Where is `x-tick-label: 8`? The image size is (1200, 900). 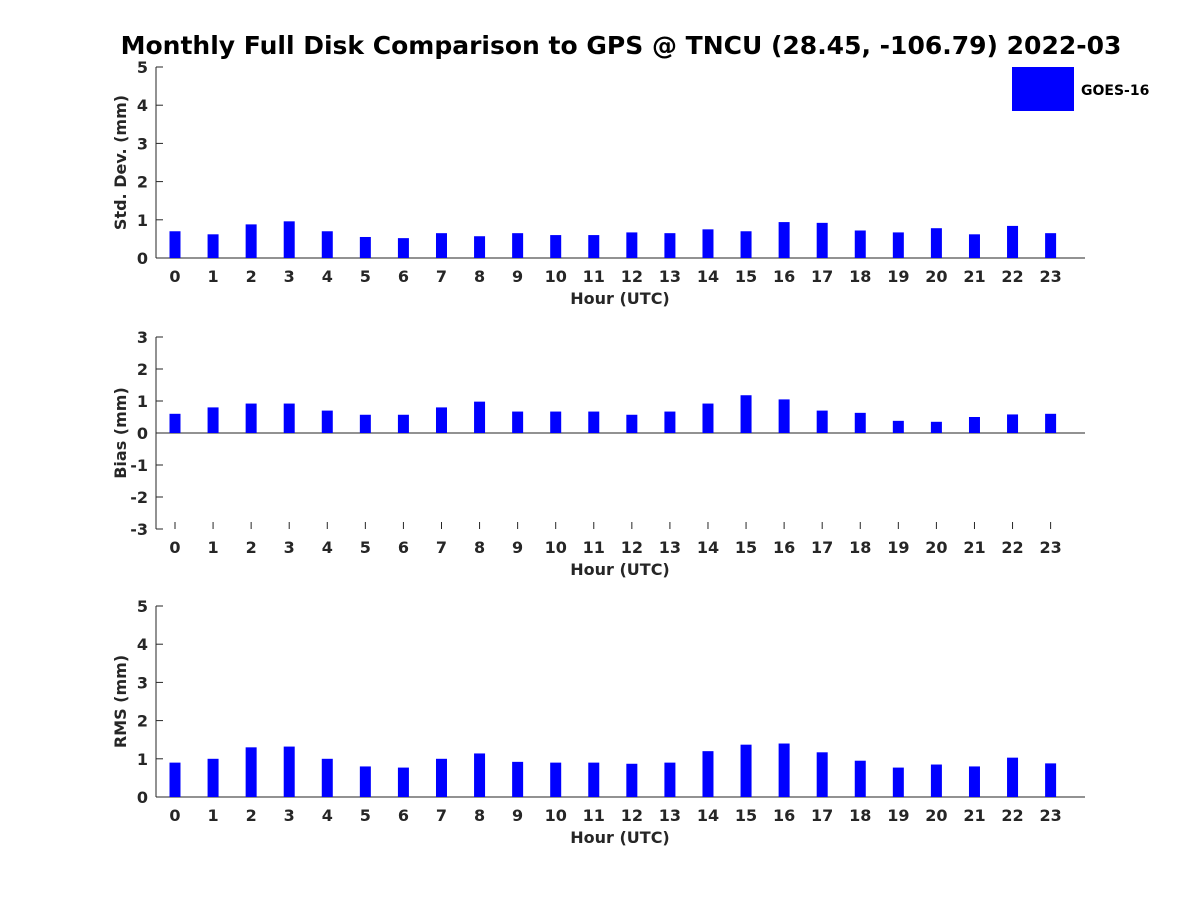 x-tick-label: 8 is located at coordinates (479, 276).